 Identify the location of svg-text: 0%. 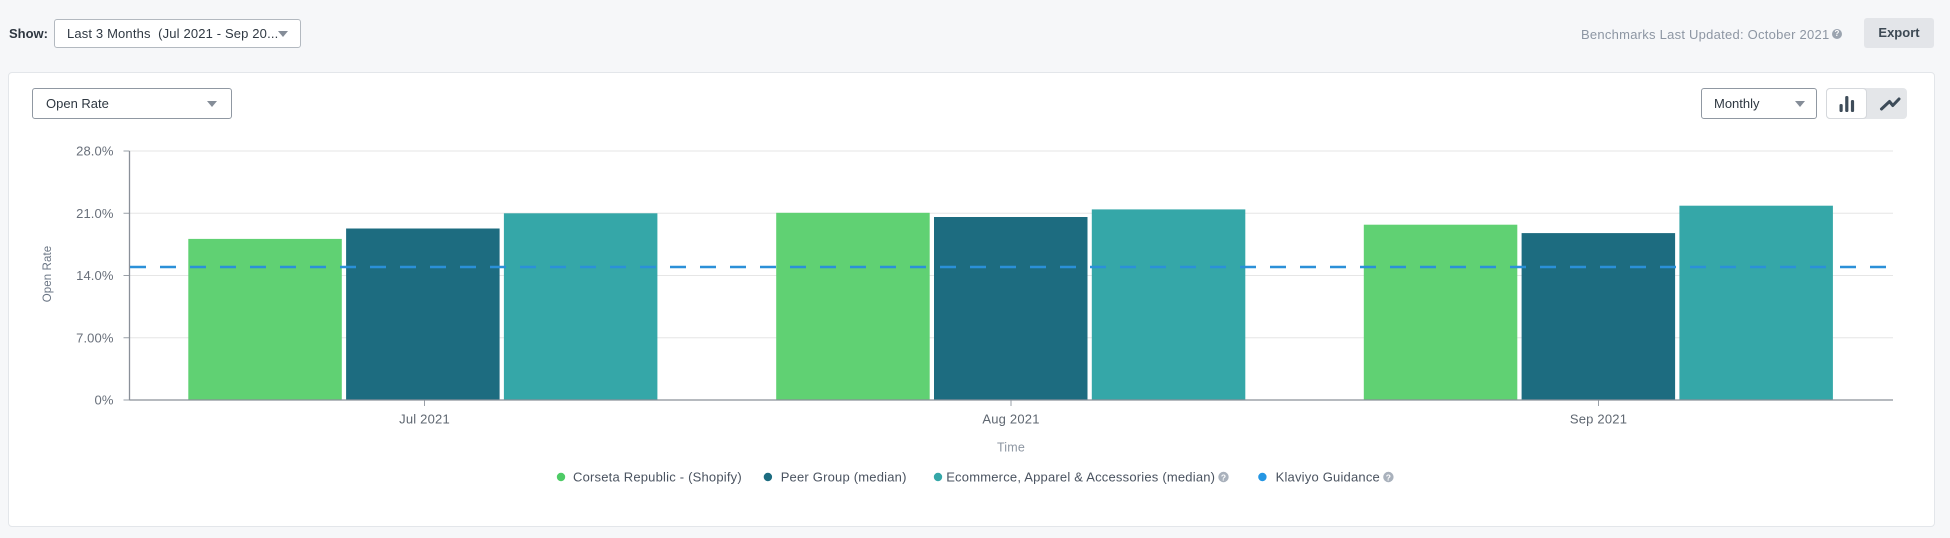
(104, 400).